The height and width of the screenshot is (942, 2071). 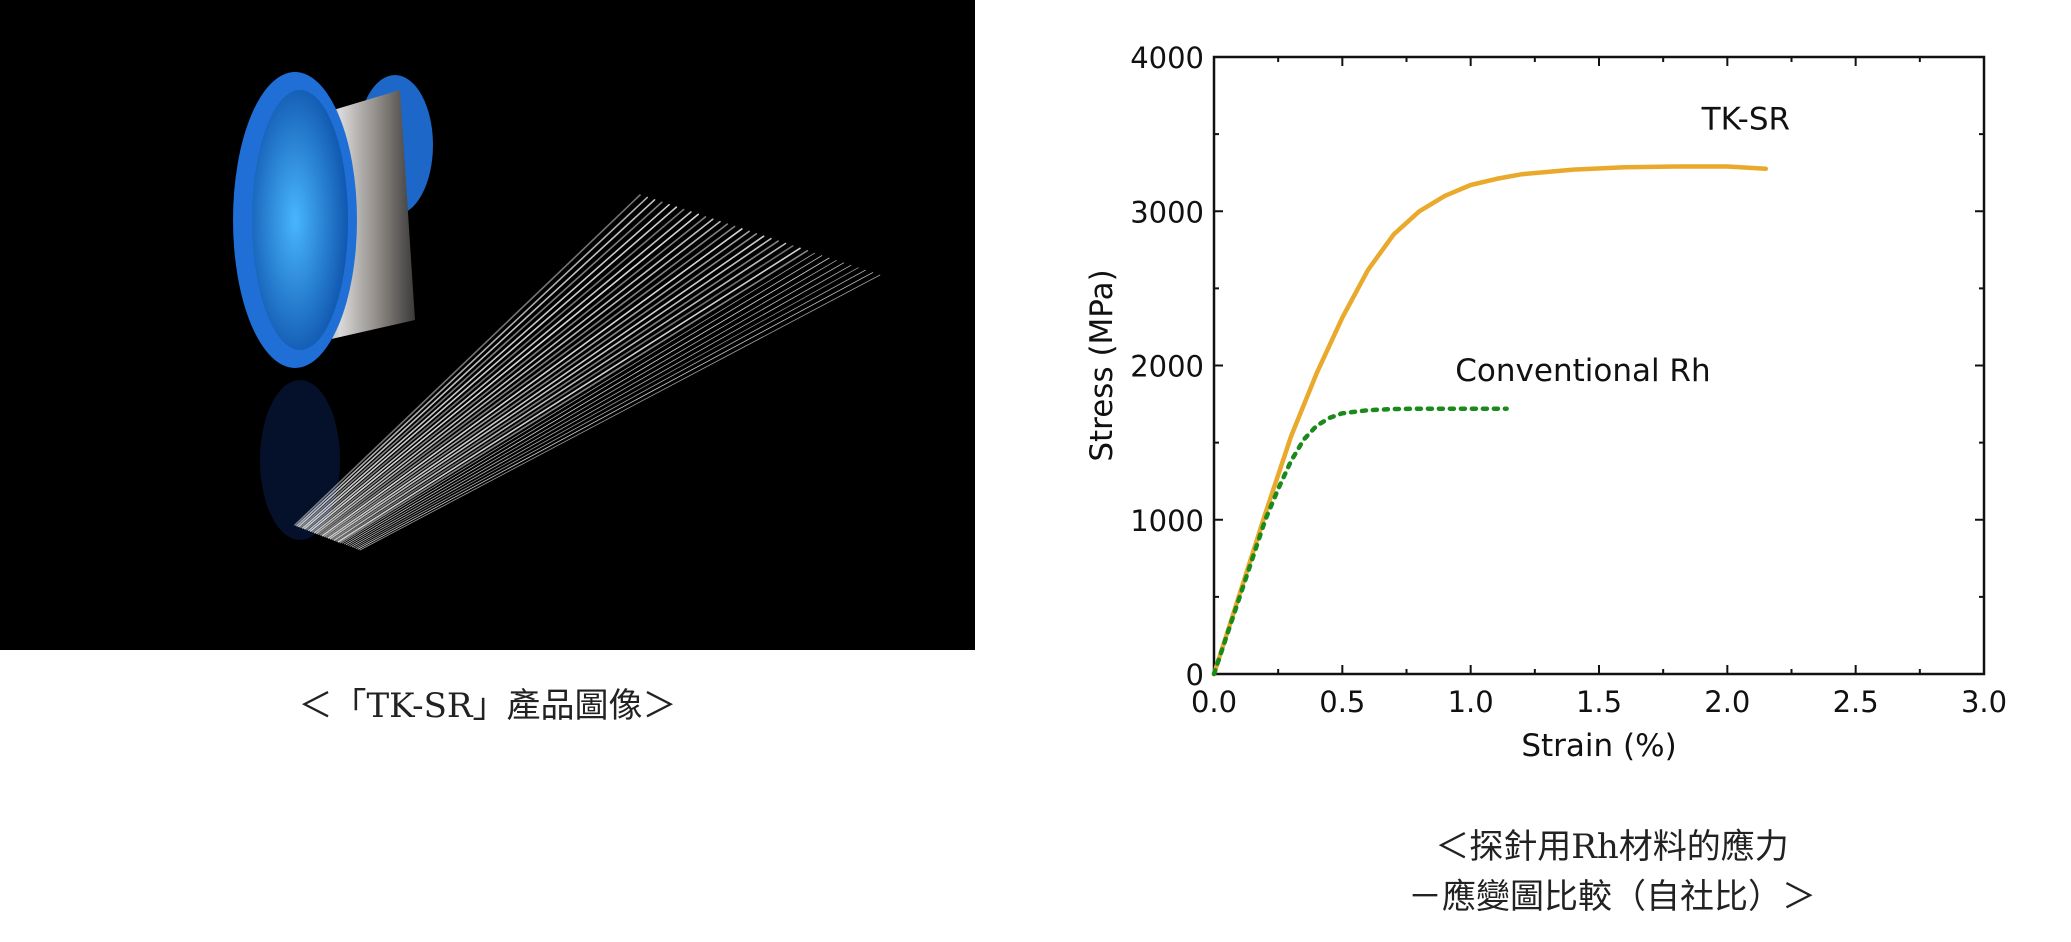 I want to click on y-tick-label: 4000, so click(x=1167, y=58).